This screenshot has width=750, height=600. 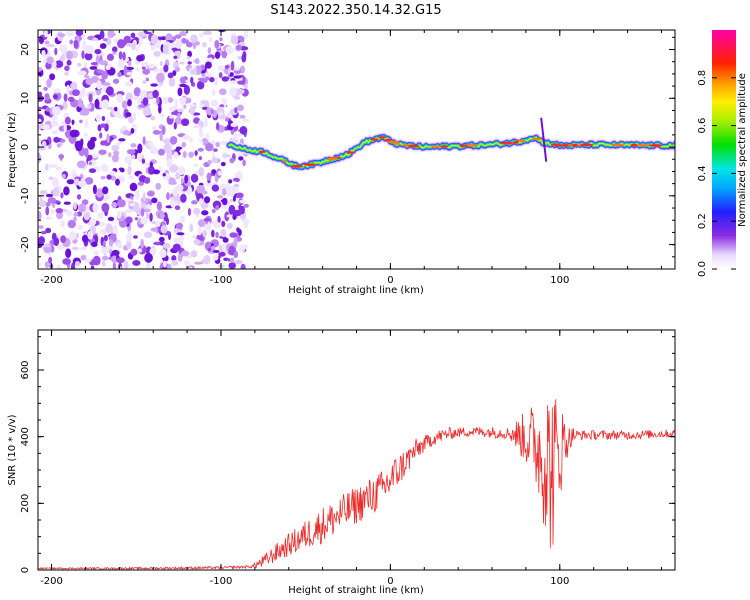 What do you see at coordinates (390, 280) in the screenshot?
I see `spectrogram-xtick-label: 0` at bounding box center [390, 280].